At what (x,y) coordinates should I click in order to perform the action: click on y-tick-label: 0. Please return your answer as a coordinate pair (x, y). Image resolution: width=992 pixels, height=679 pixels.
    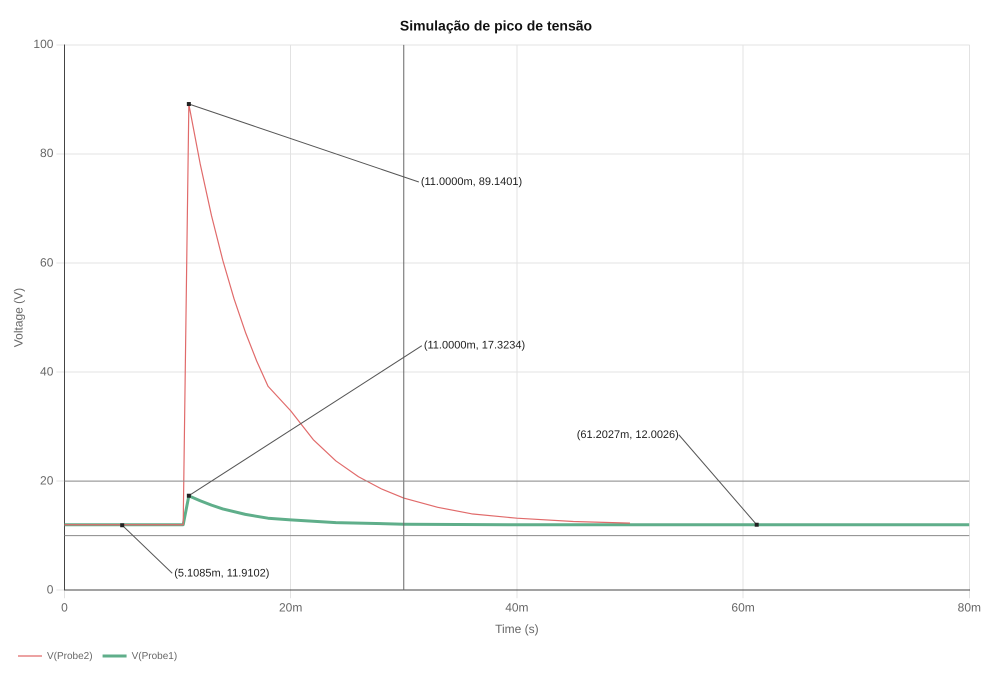
    Looking at the image, I should click on (50, 589).